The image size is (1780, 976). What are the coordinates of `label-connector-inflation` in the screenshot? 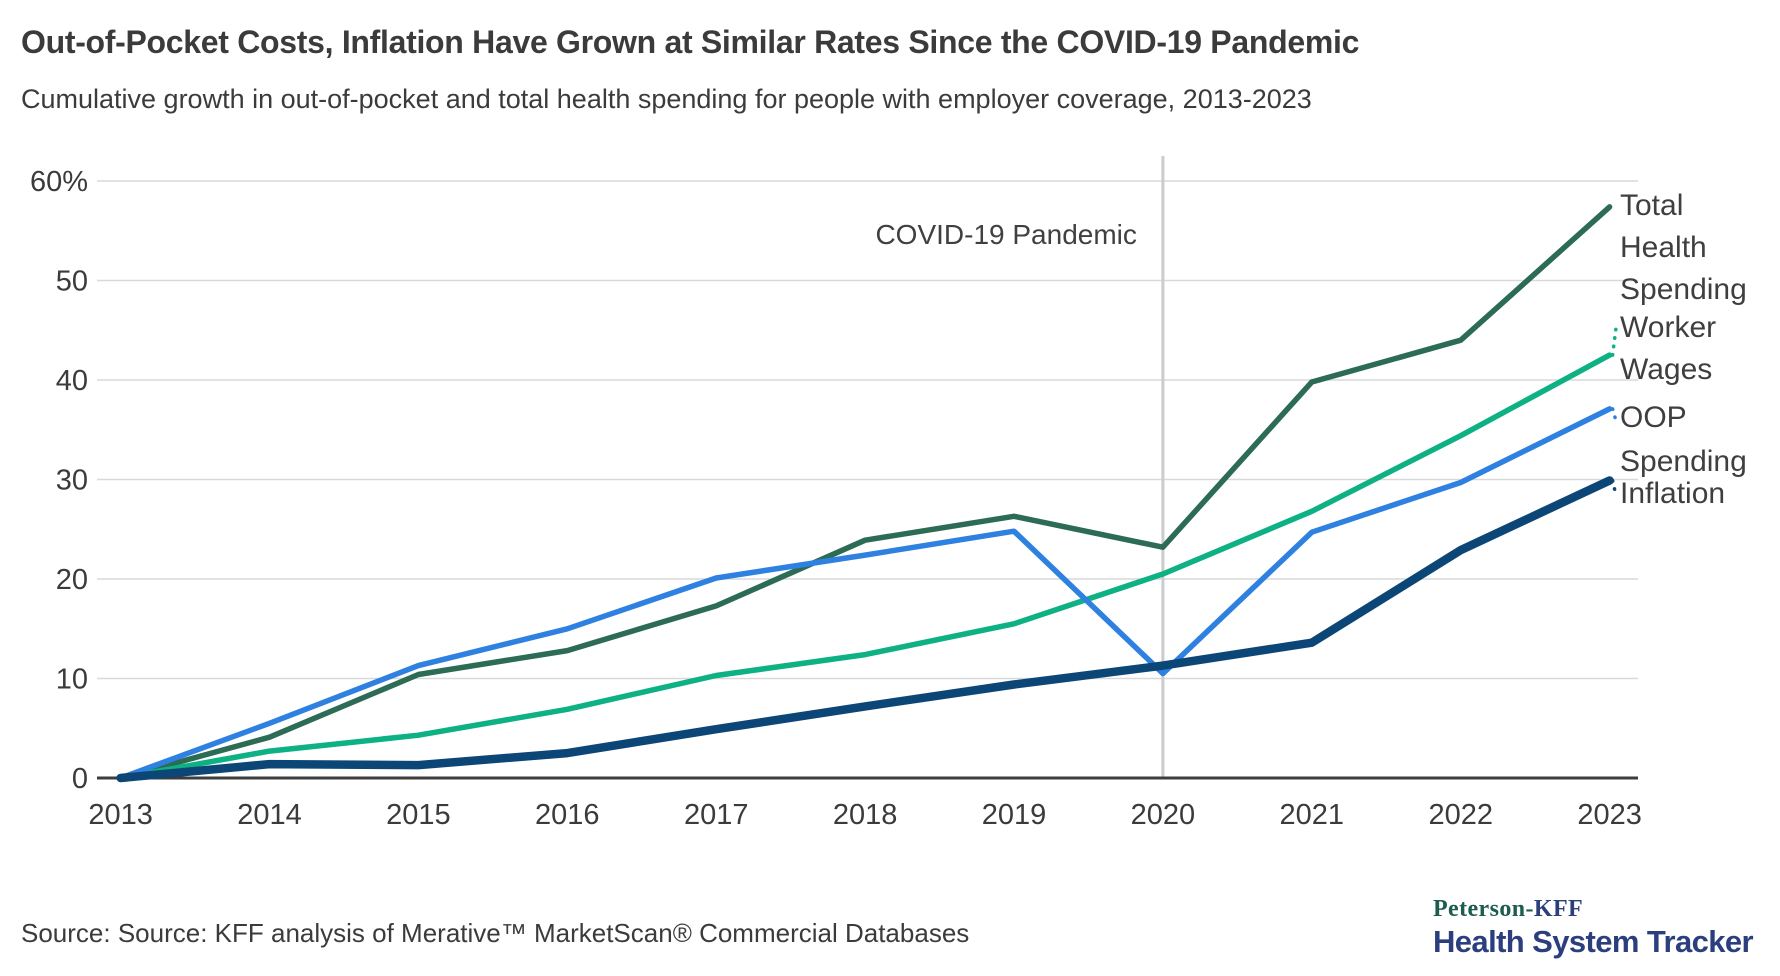 It's located at (1614, 488).